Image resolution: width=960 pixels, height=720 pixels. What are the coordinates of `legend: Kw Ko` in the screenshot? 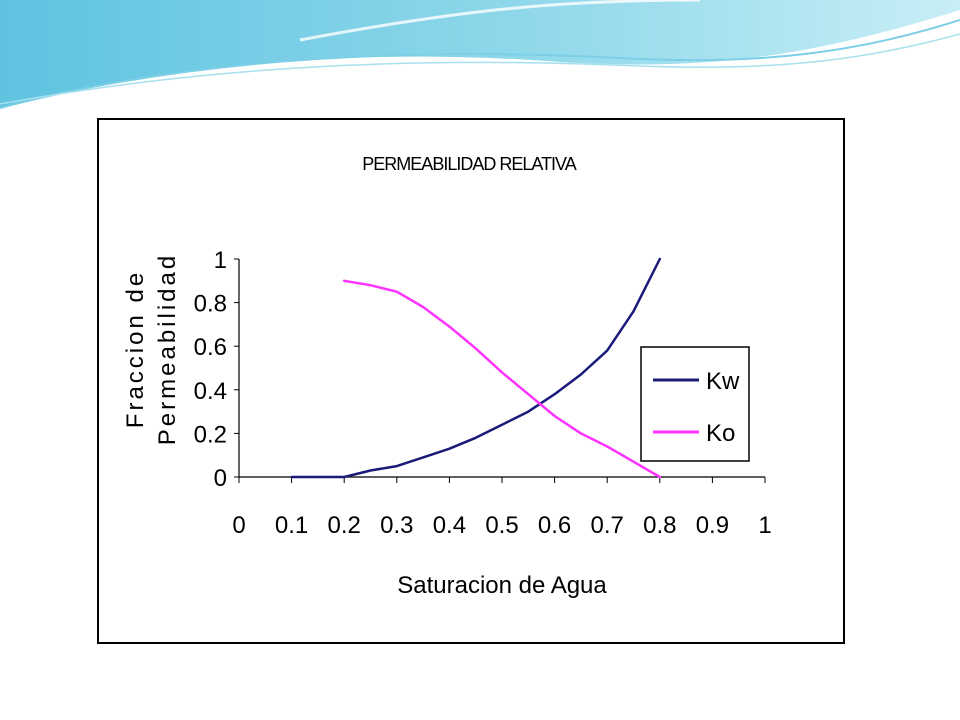 It's located at (695, 404).